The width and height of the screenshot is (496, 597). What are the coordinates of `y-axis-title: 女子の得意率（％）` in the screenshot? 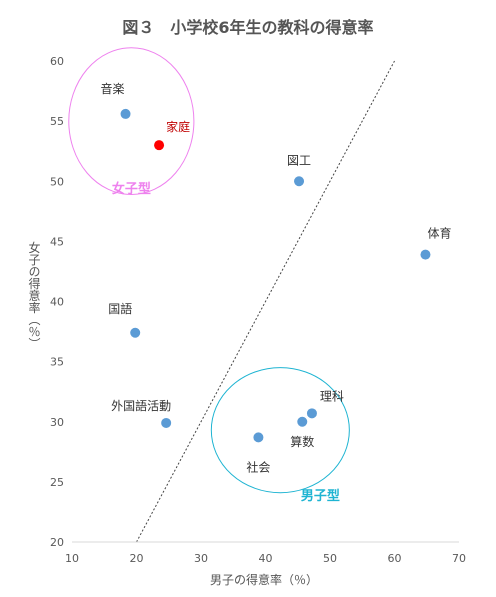 It's located at (34, 294).